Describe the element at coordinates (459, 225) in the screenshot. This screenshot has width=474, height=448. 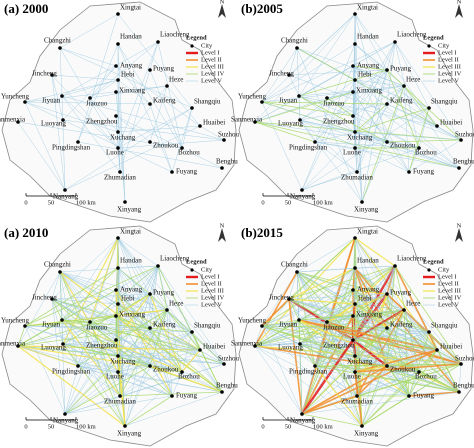
I see `north-label: N` at that location.